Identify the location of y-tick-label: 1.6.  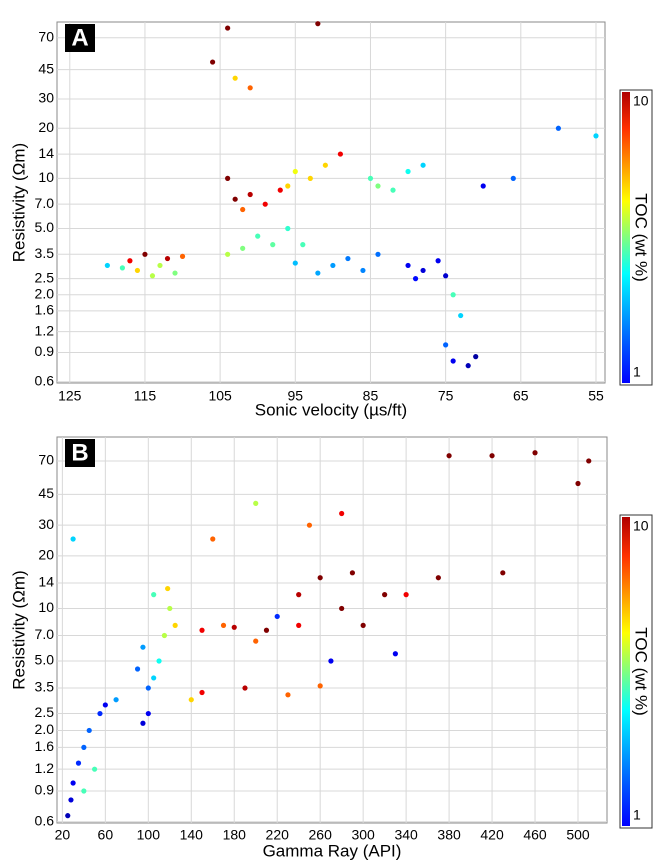
(45, 310).